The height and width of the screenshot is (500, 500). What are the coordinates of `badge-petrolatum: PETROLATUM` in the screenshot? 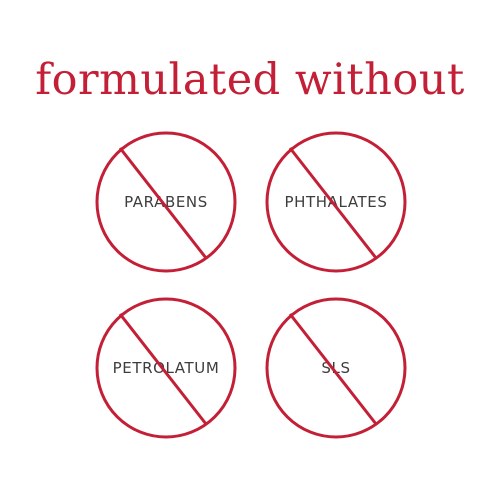 It's located at (166, 368).